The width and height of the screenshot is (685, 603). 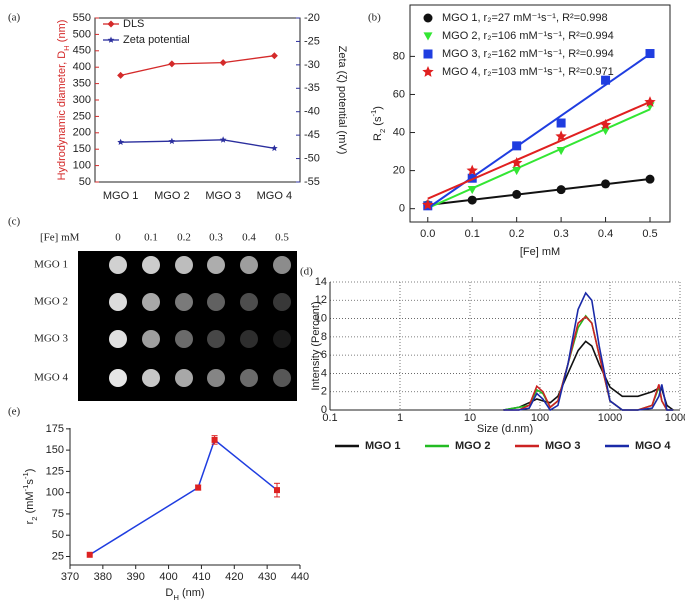 What do you see at coordinates (378, 122) in the screenshot?
I see `text-part: (s` at bounding box center [378, 122].